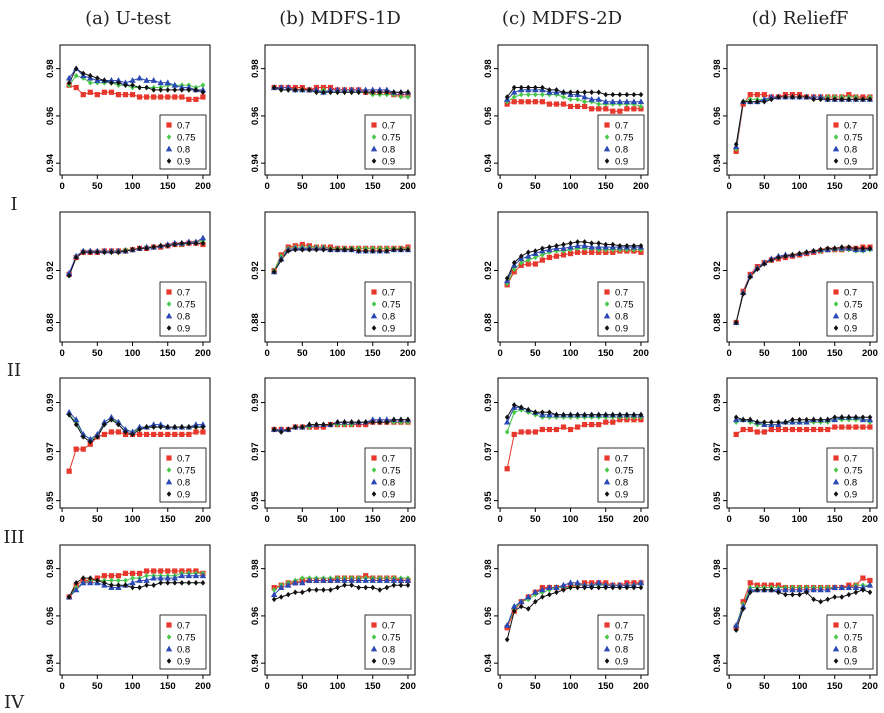 The image size is (884, 713). Describe the element at coordinates (641, 186) in the screenshot. I see `x-tick-label: 200` at that location.